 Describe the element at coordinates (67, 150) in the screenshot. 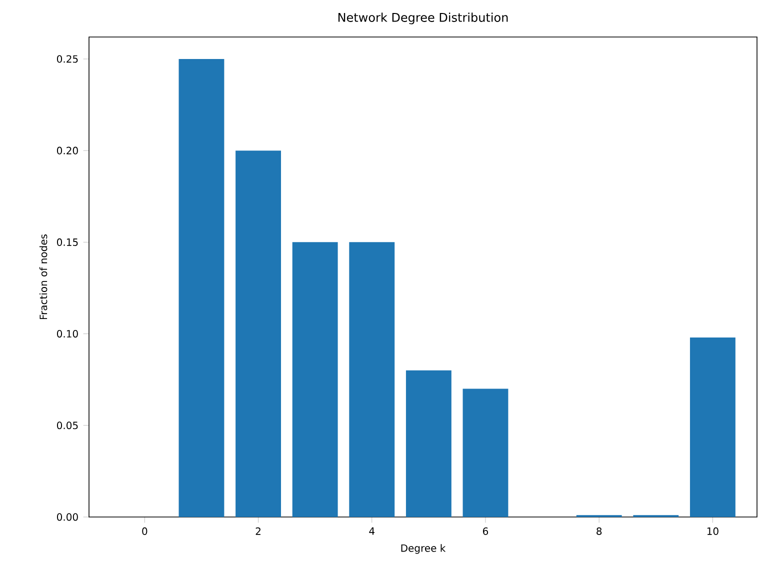

I see `y-tick-label: 0.20` at that location.